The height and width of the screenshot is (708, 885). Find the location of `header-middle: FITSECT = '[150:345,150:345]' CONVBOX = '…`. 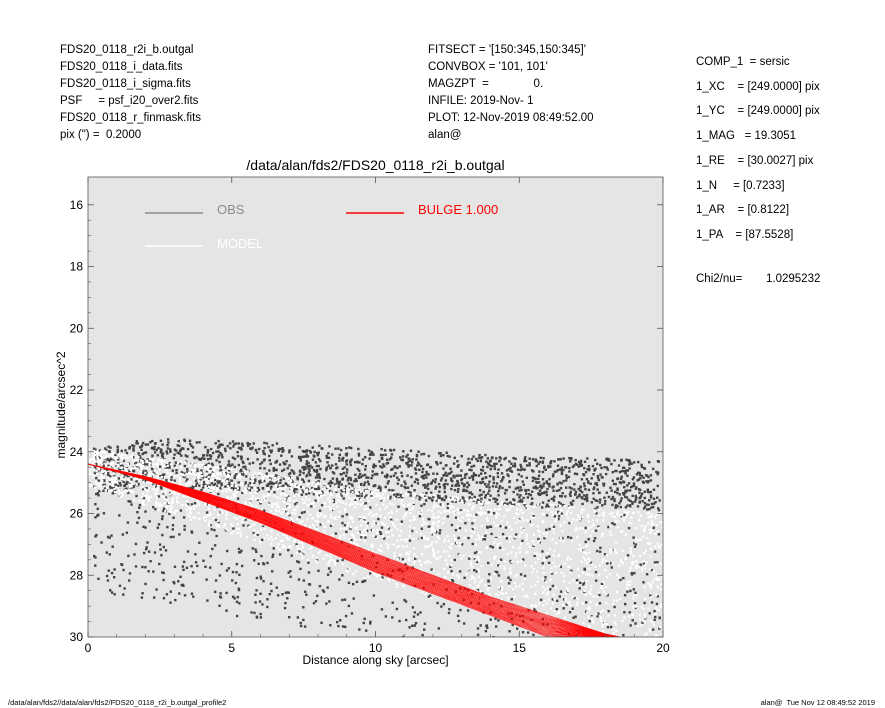

header-middle: FITSECT = '[150:345,150:345]' CONVBOX = '… is located at coordinates (511, 93).